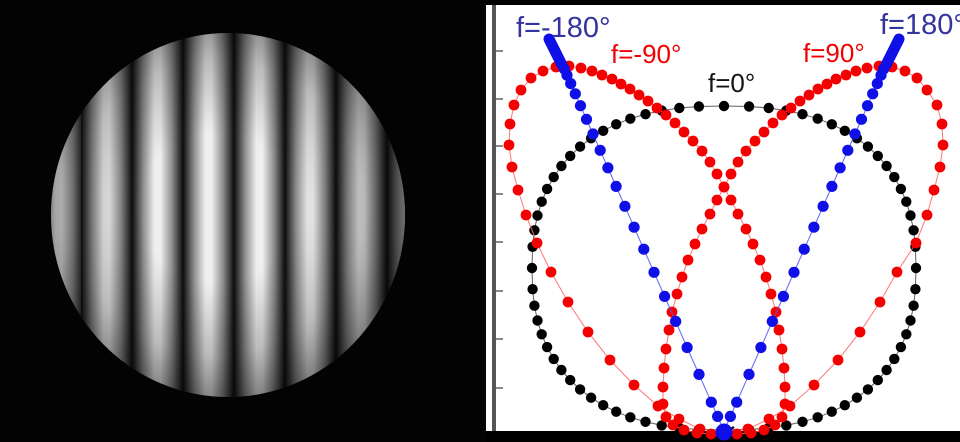 This screenshot has width=960, height=442. What do you see at coordinates (732, 83) in the screenshot?
I see `annotation-p0: f=0°` at bounding box center [732, 83].